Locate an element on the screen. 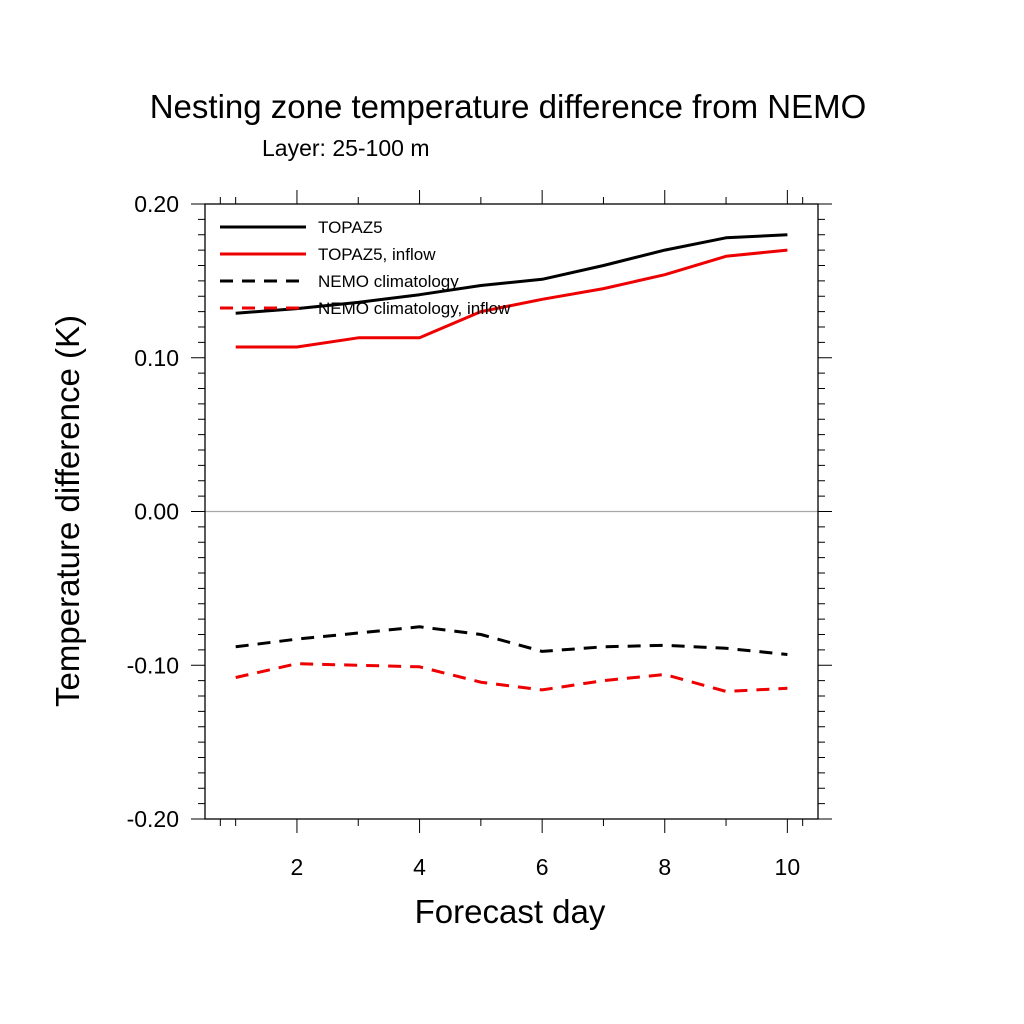 The width and height of the screenshot is (1024, 1024). y-tick-label: -0.10 is located at coordinates (153, 665).